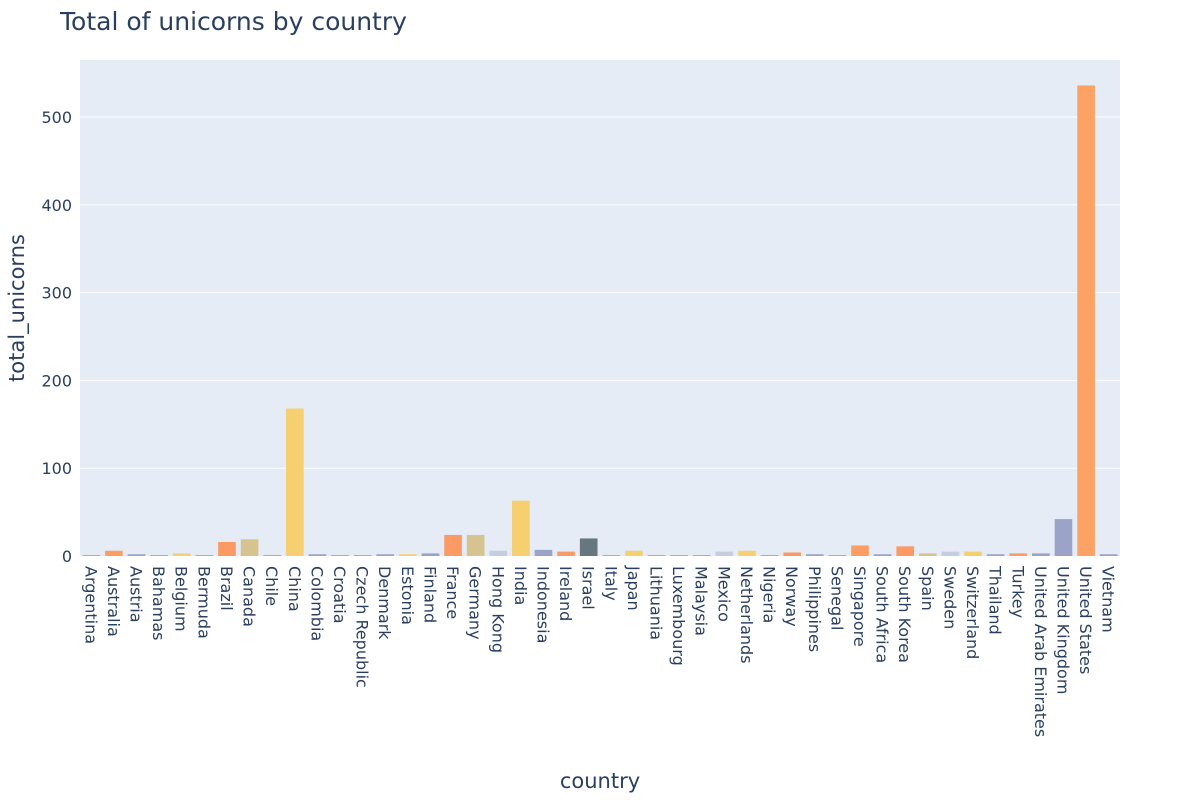  What do you see at coordinates (1041, 554) in the screenshot?
I see `bar-united-arab-emirates` at bounding box center [1041, 554].